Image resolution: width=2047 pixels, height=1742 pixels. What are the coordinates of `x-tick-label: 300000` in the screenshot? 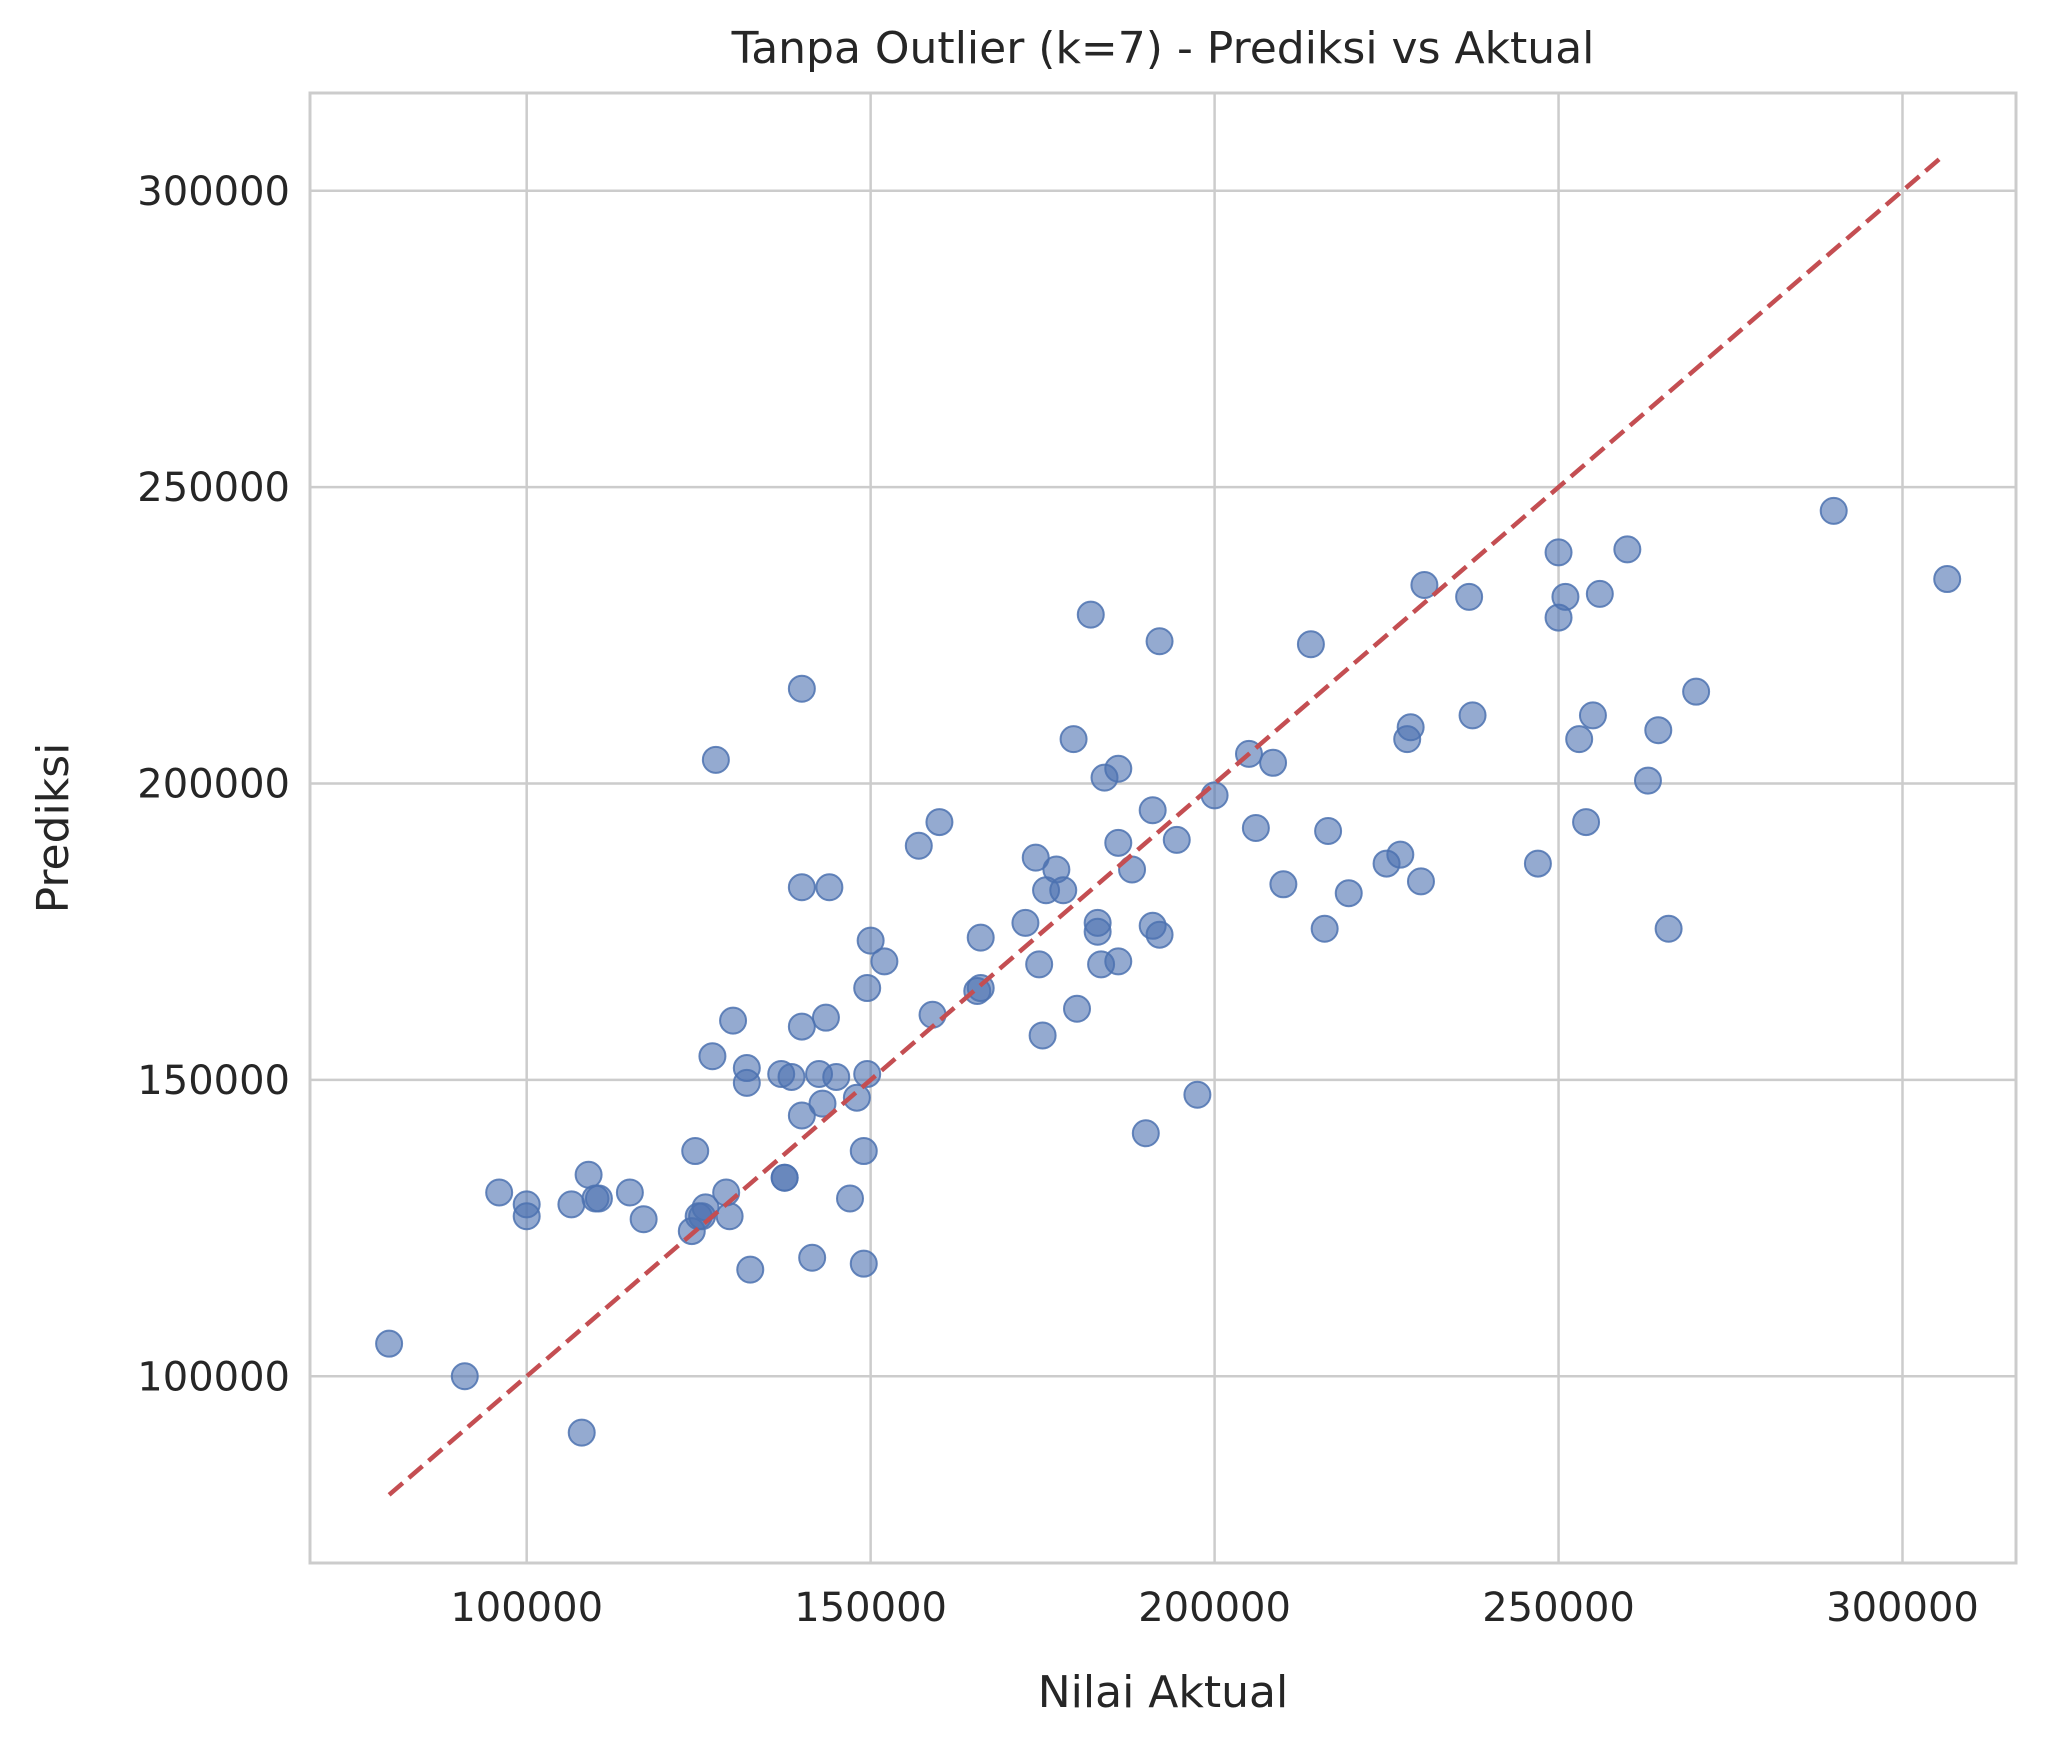 It's located at (1902, 1608).